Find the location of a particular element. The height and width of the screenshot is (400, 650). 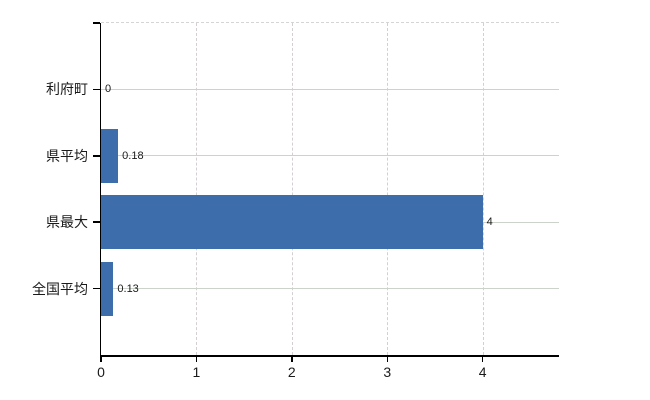

bar-value-label: 4 is located at coordinates (489, 222).